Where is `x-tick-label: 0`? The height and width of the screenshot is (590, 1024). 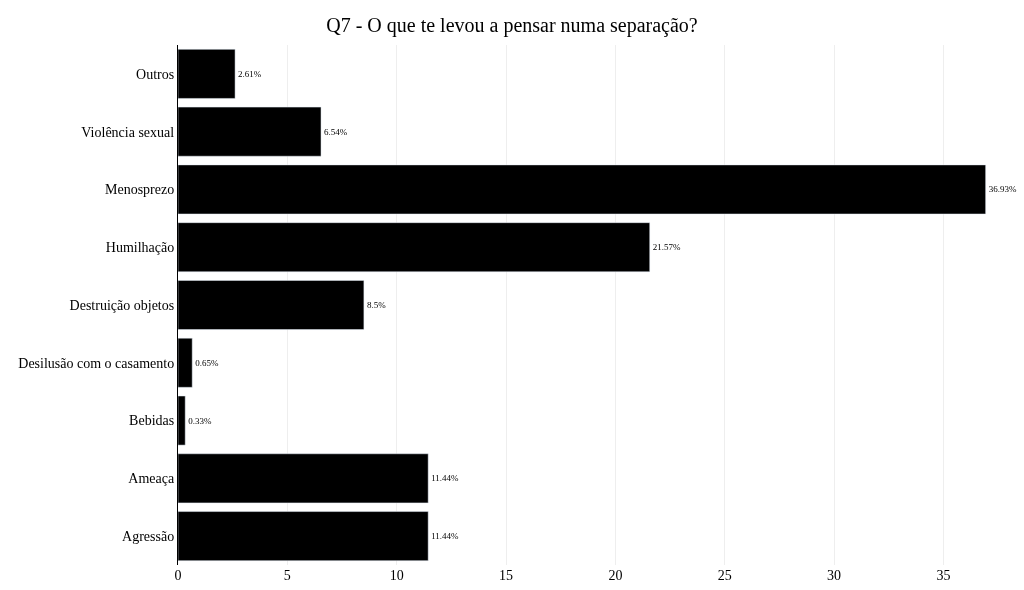 x-tick-label: 0 is located at coordinates (178, 575).